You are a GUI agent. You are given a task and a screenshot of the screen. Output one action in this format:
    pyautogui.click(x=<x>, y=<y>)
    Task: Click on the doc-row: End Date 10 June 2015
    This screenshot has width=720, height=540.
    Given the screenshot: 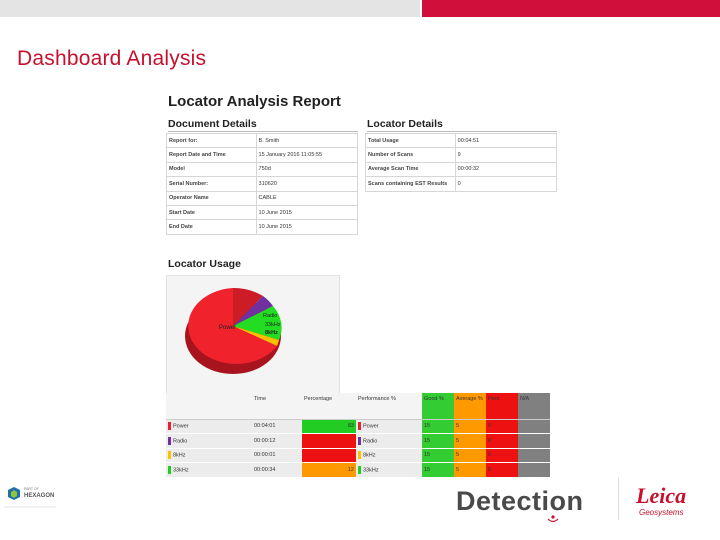 What is the action you would take?
    pyautogui.click(x=262, y=227)
    